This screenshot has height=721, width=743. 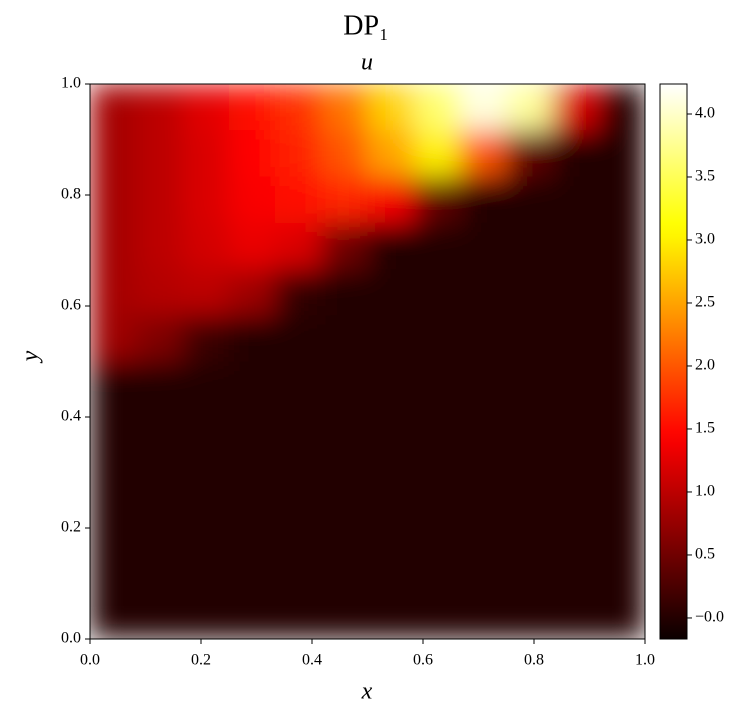 I want to click on y-tick-label: 0.0, so click(x=71, y=638).